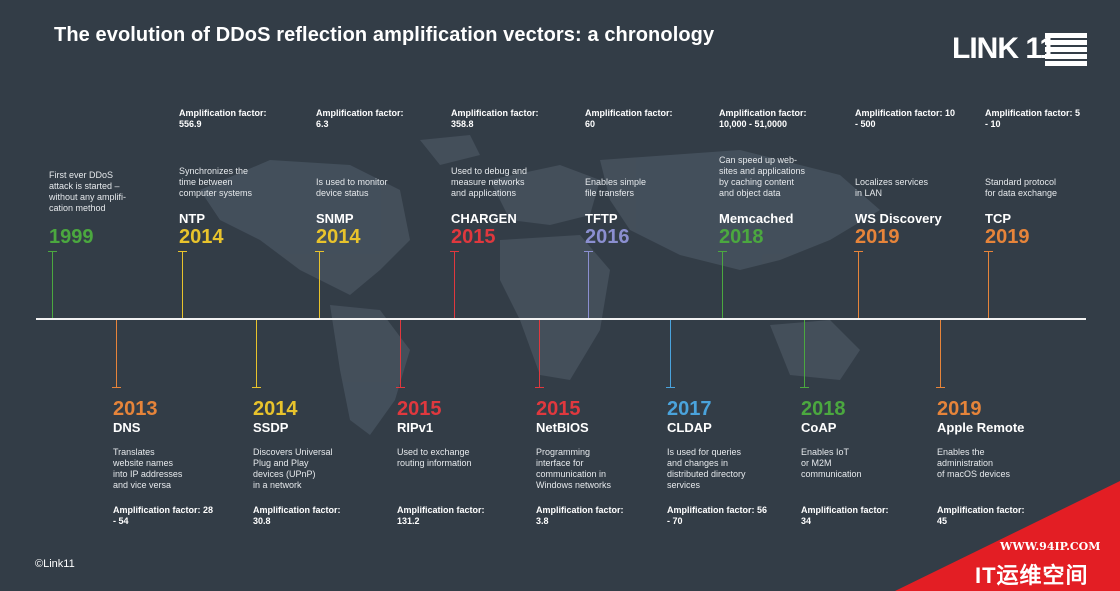 Image resolution: width=1120 pixels, height=591 pixels. What do you see at coordinates (706, 474) in the screenshot?
I see `description-line: distributed directory` at bounding box center [706, 474].